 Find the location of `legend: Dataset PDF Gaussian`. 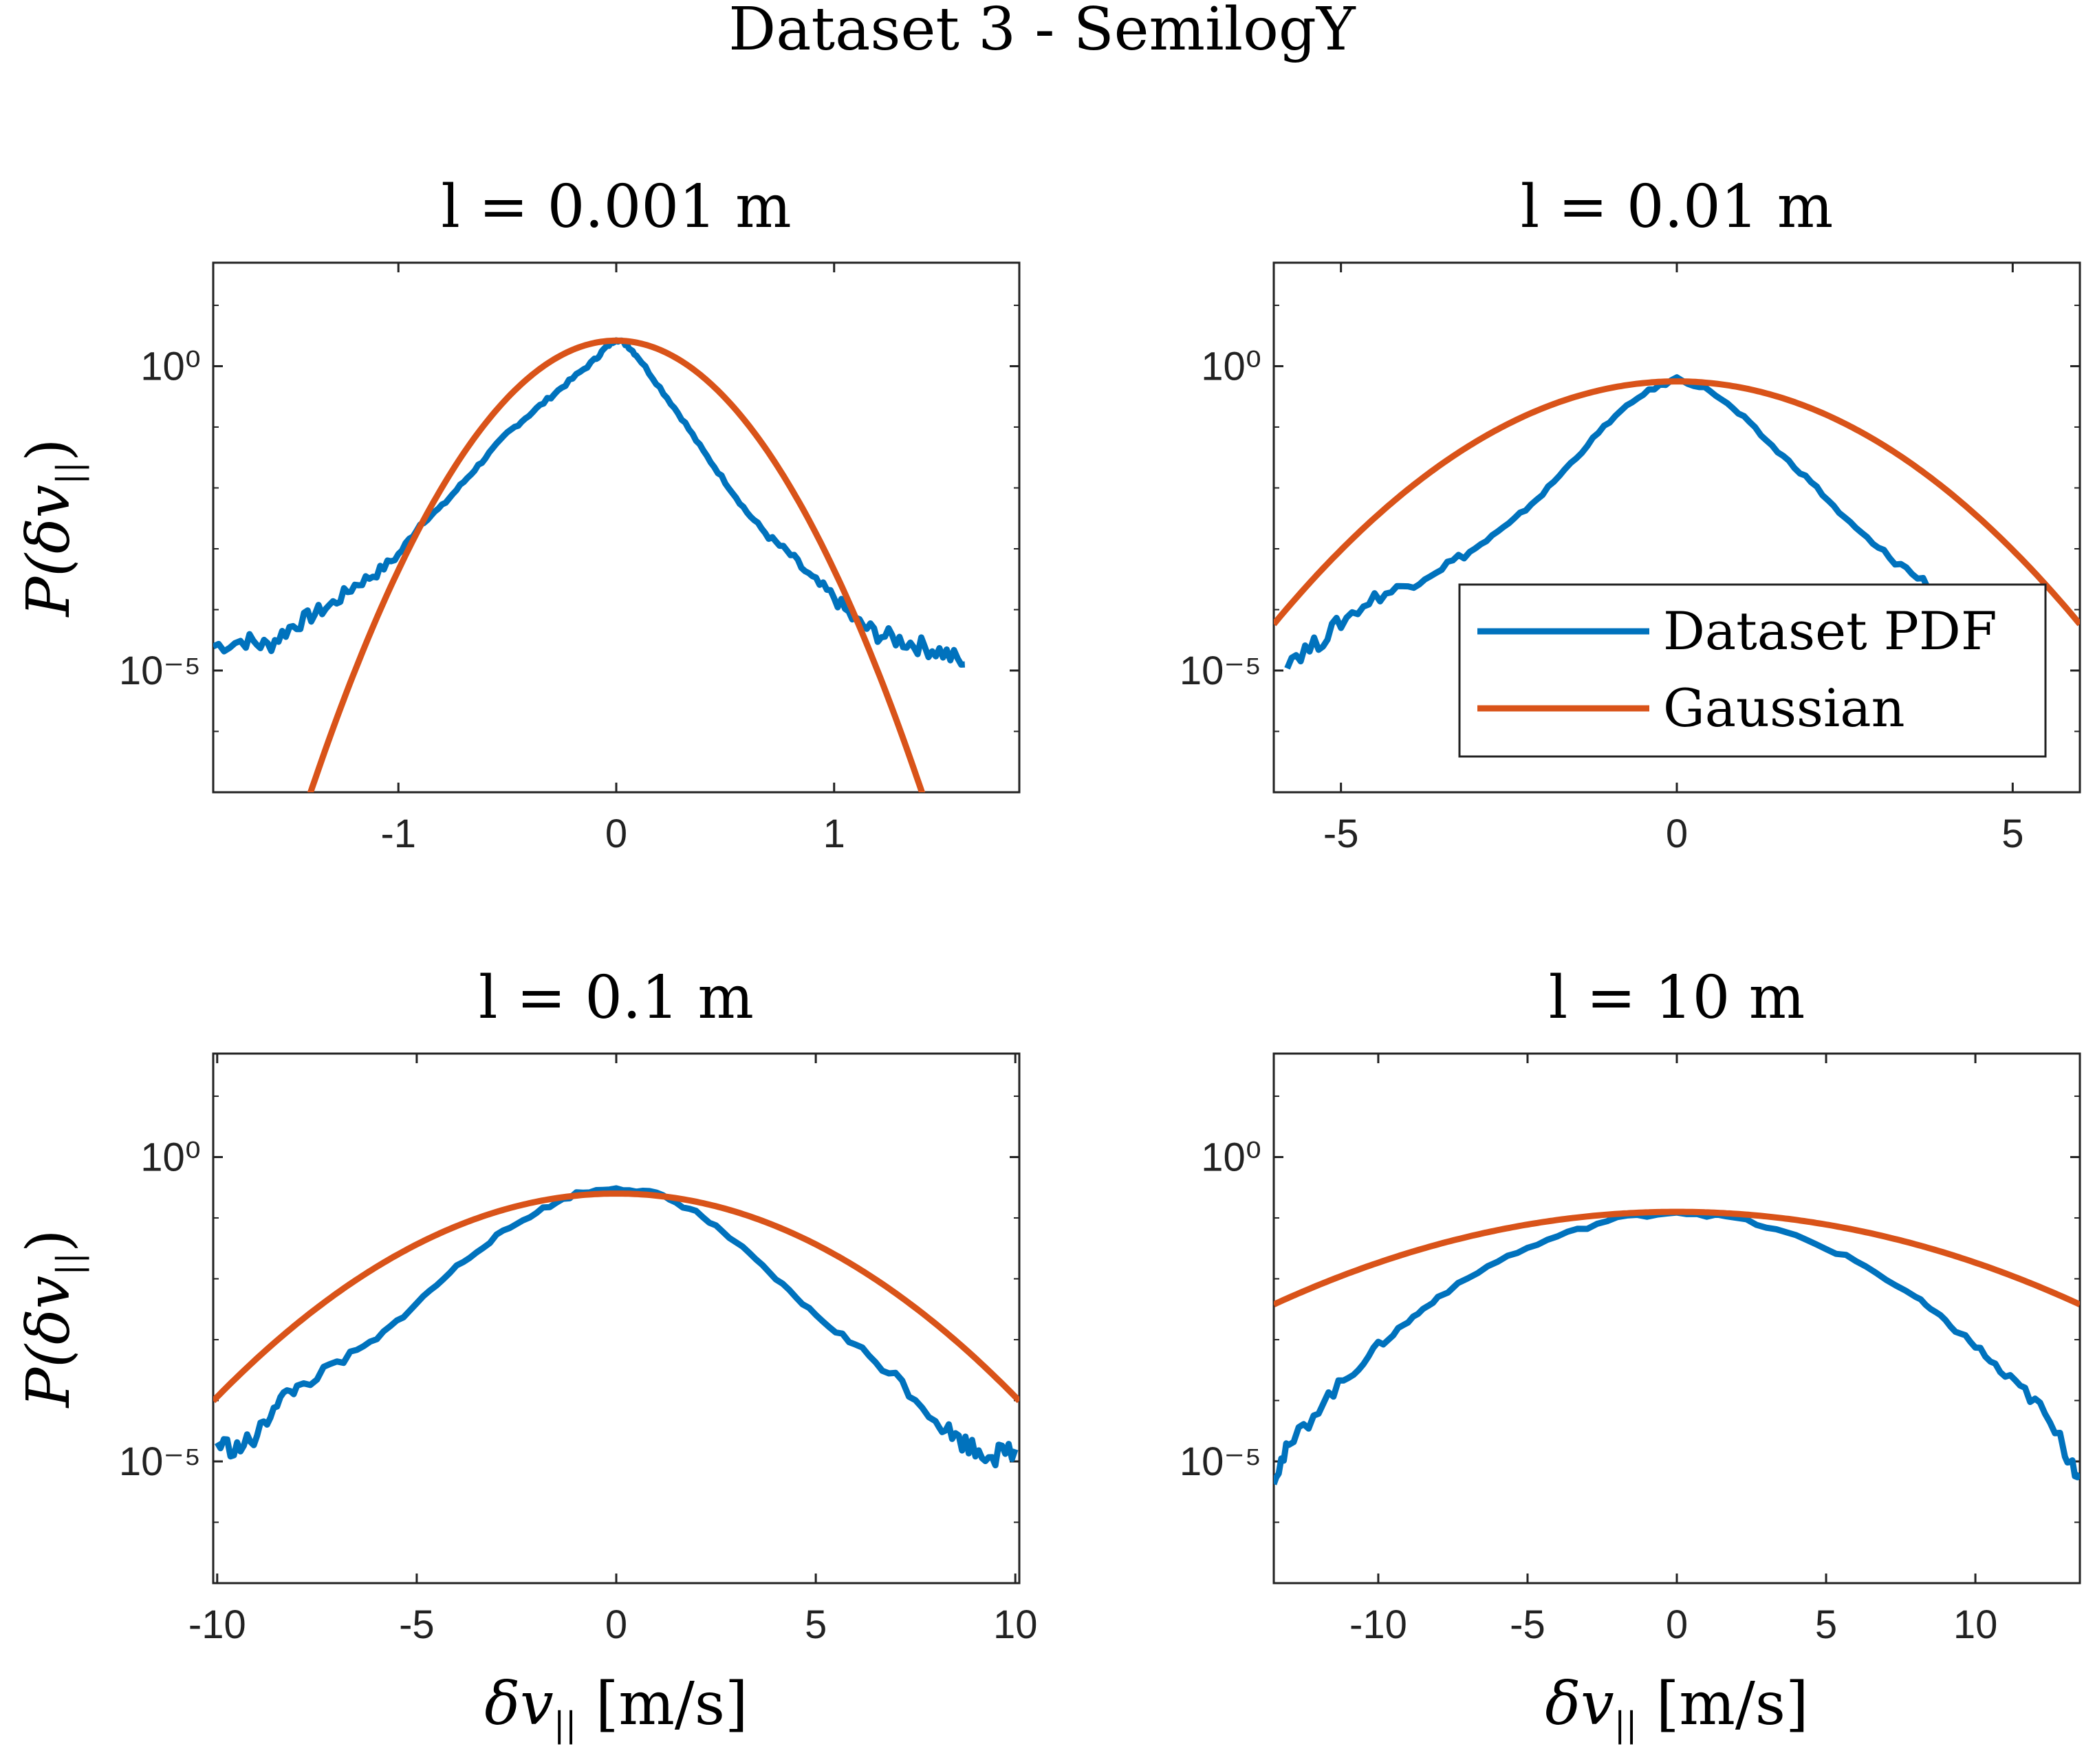

legend: Dataset PDF Gaussian is located at coordinates (1752, 670).